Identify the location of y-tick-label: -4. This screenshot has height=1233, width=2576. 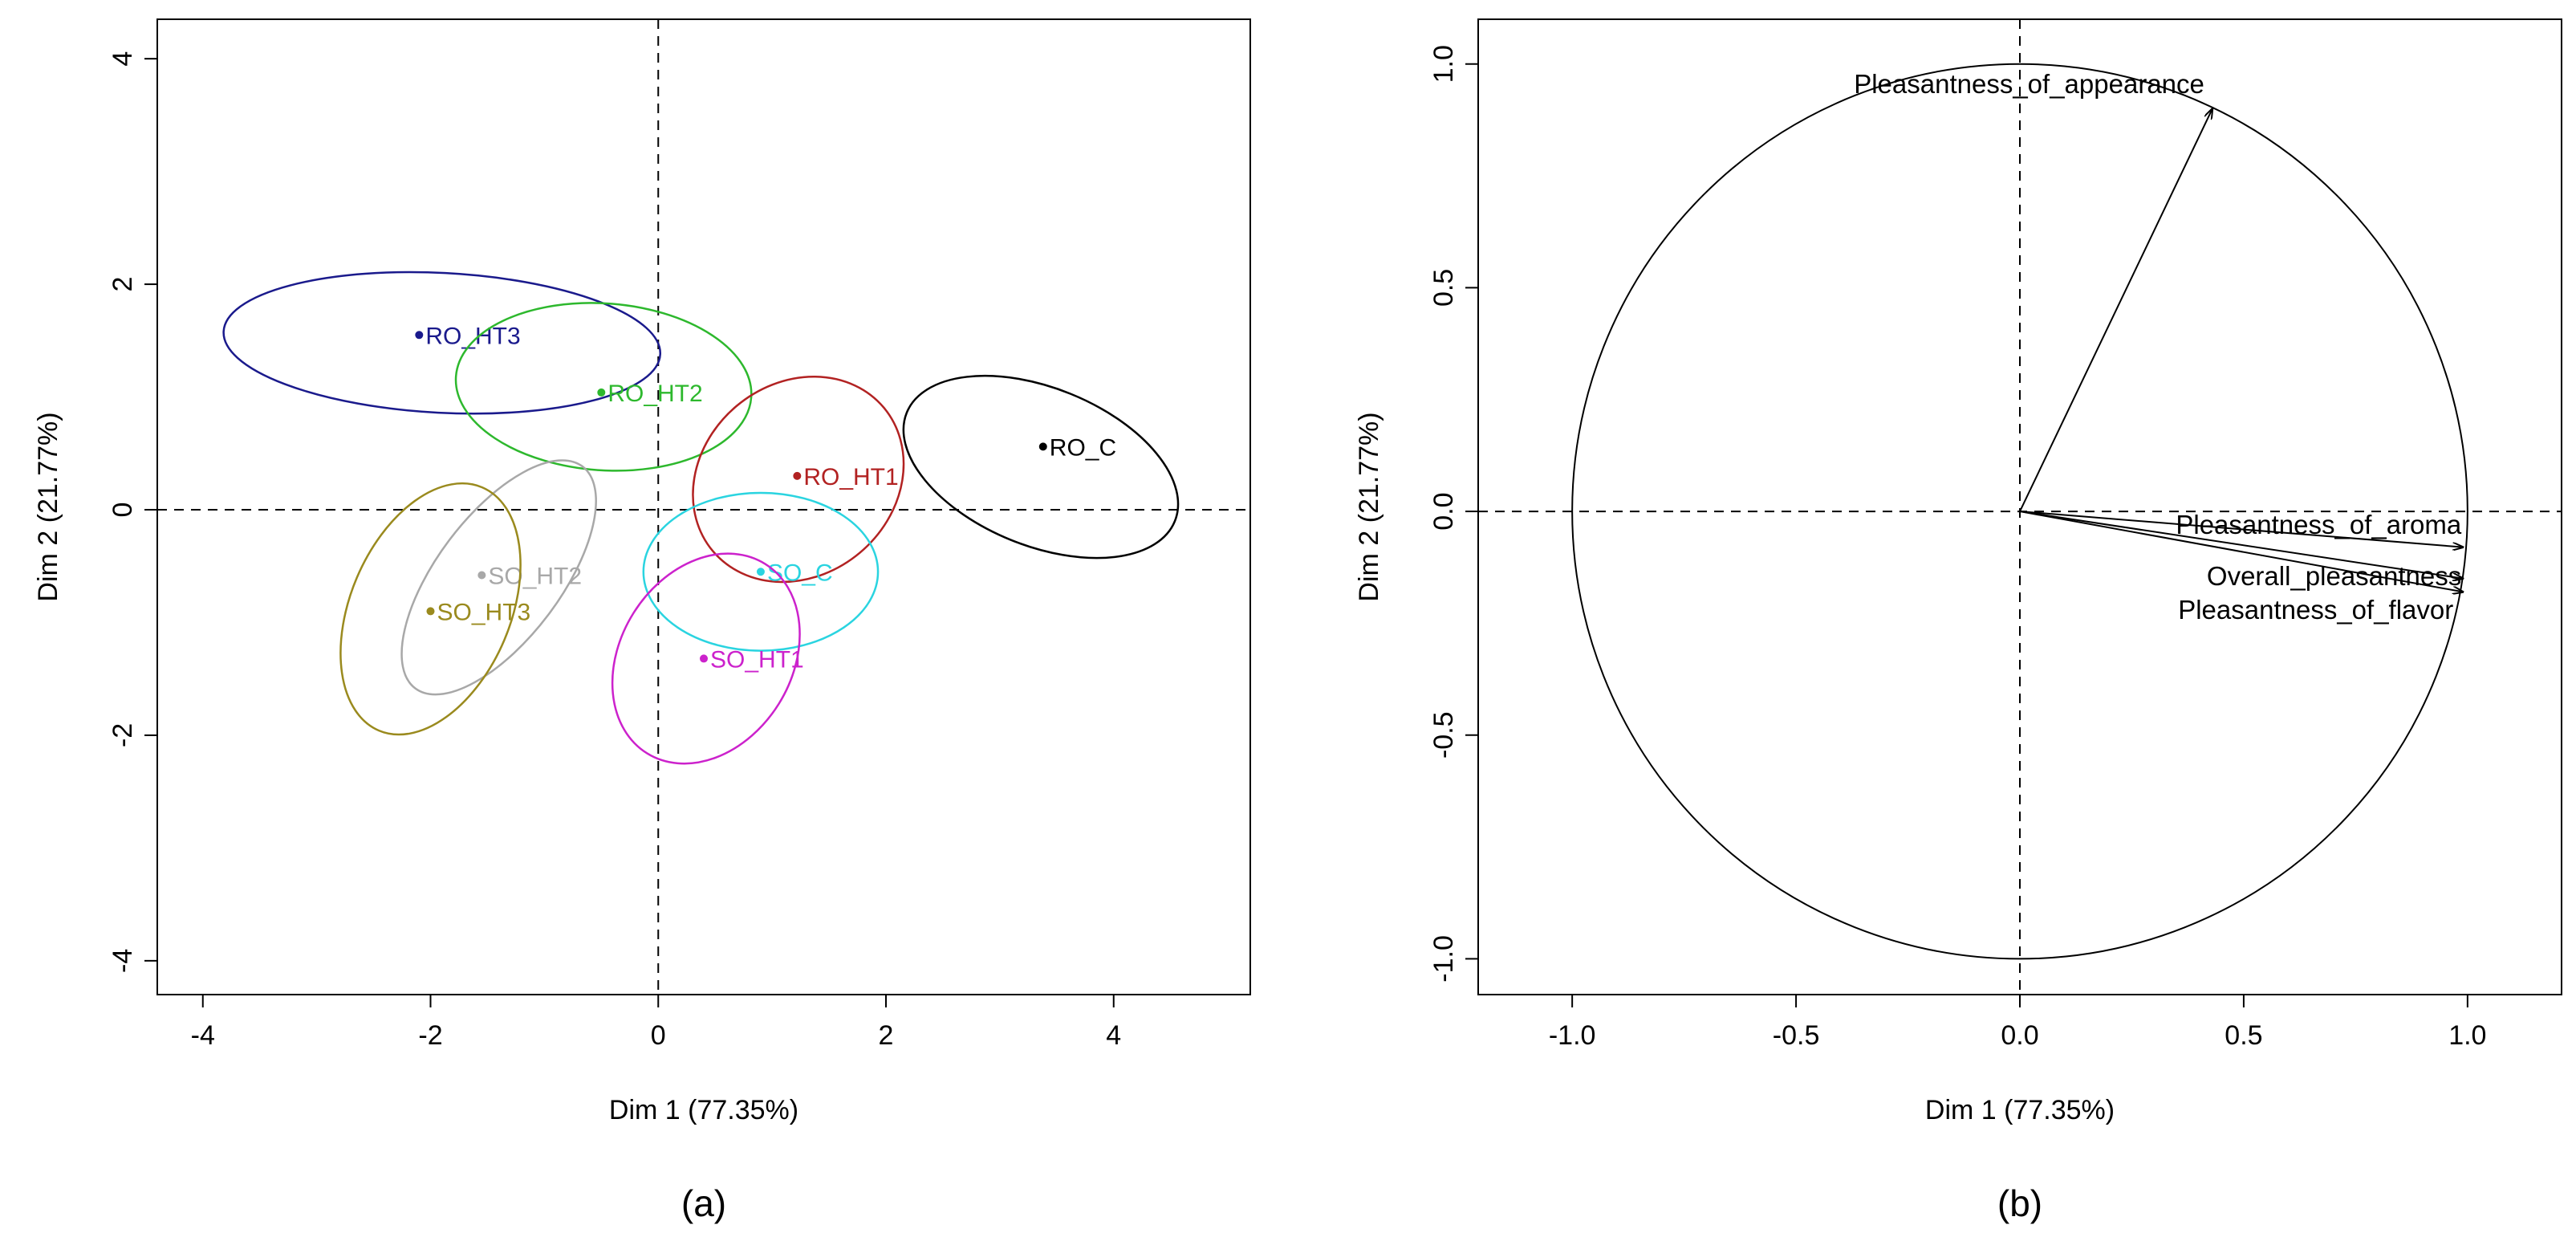
(123, 961).